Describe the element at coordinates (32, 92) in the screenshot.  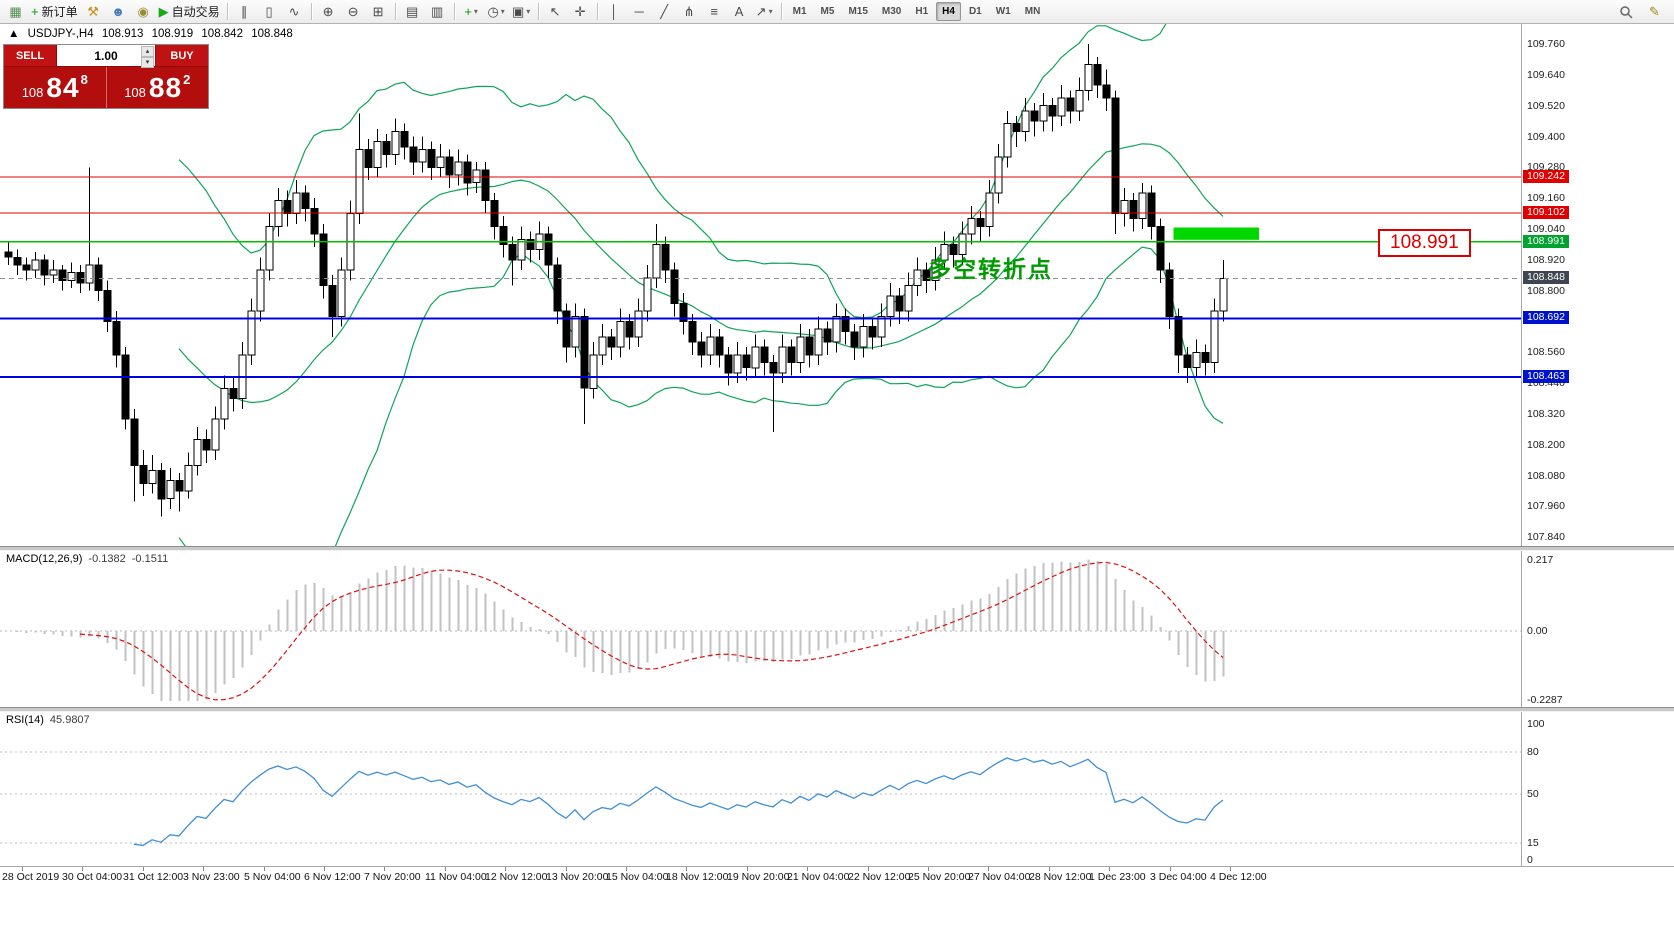
I see `sell-price-main: 108` at that location.